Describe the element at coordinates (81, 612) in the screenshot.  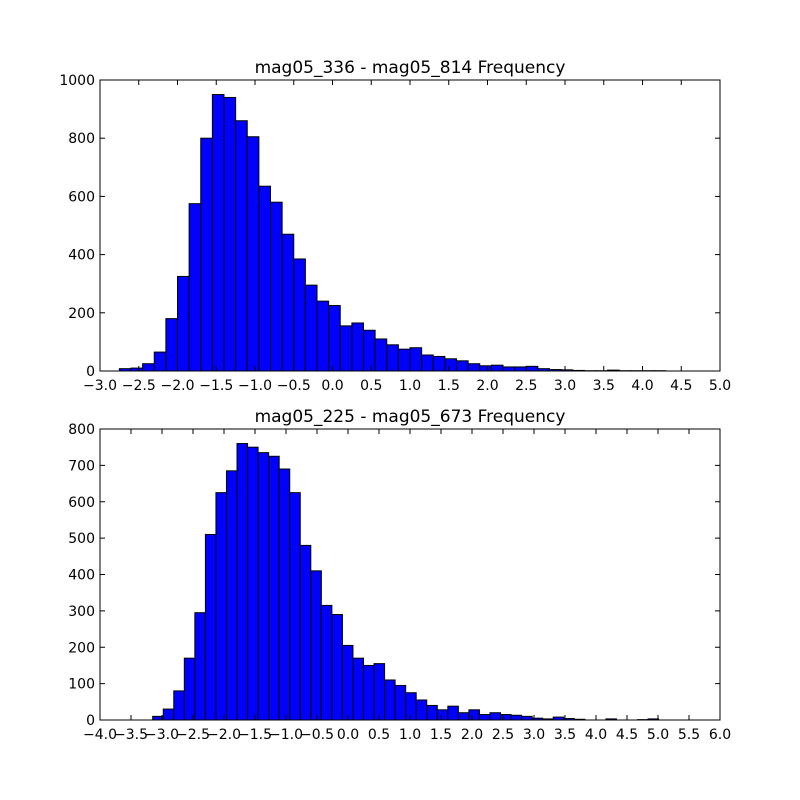
I see `y-tick-label: 300` at that location.